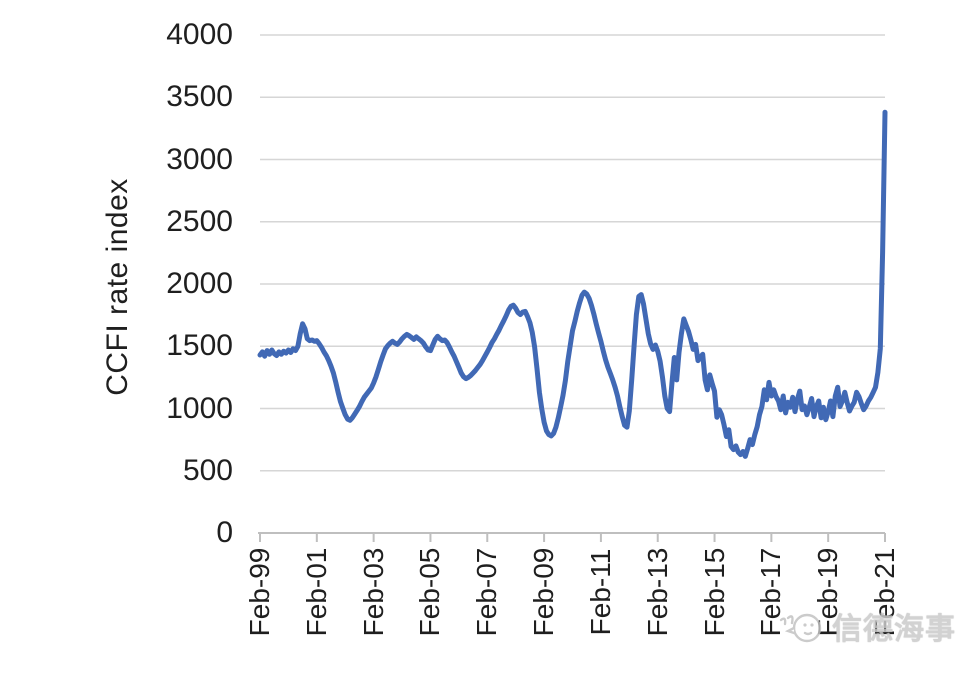 This screenshot has height=680, width=960. What do you see at coordinates (199, 283) in the screenshot?
I see `y-tick-label: 2000` at bounding box center [199, 283].